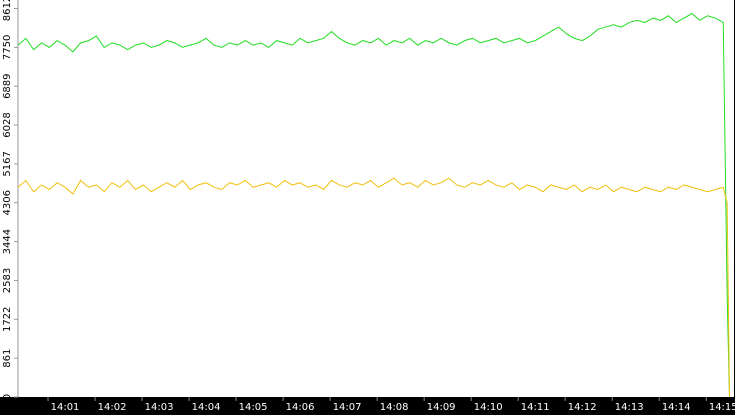 The height and width of the screenshot is (415, 735). Describe the element at coordinates (347, 407) in the screenshot. I see `x-tick-label: 14:07` at that location.